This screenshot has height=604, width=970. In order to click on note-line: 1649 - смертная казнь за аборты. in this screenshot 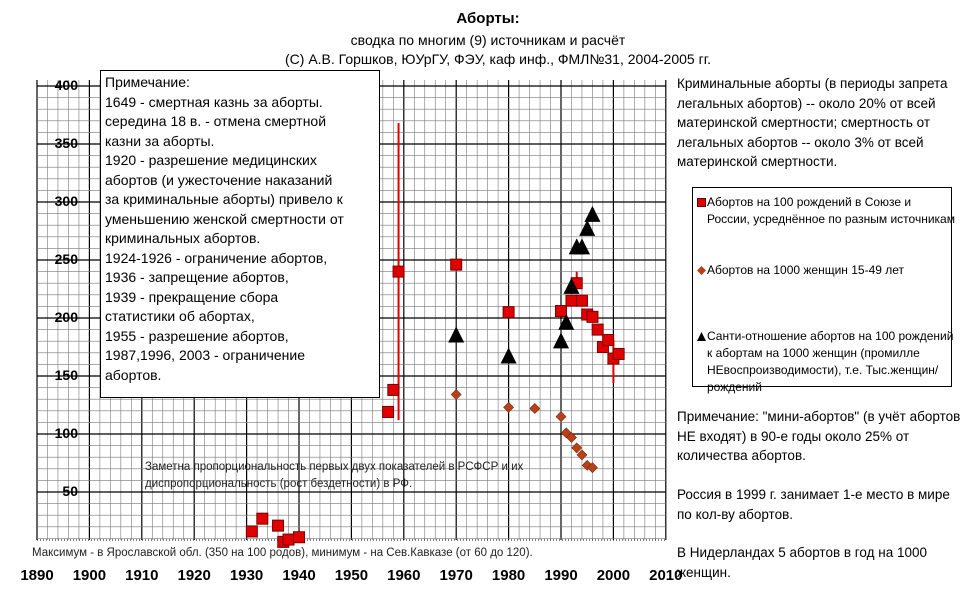, I will do `click(214, 101)`.